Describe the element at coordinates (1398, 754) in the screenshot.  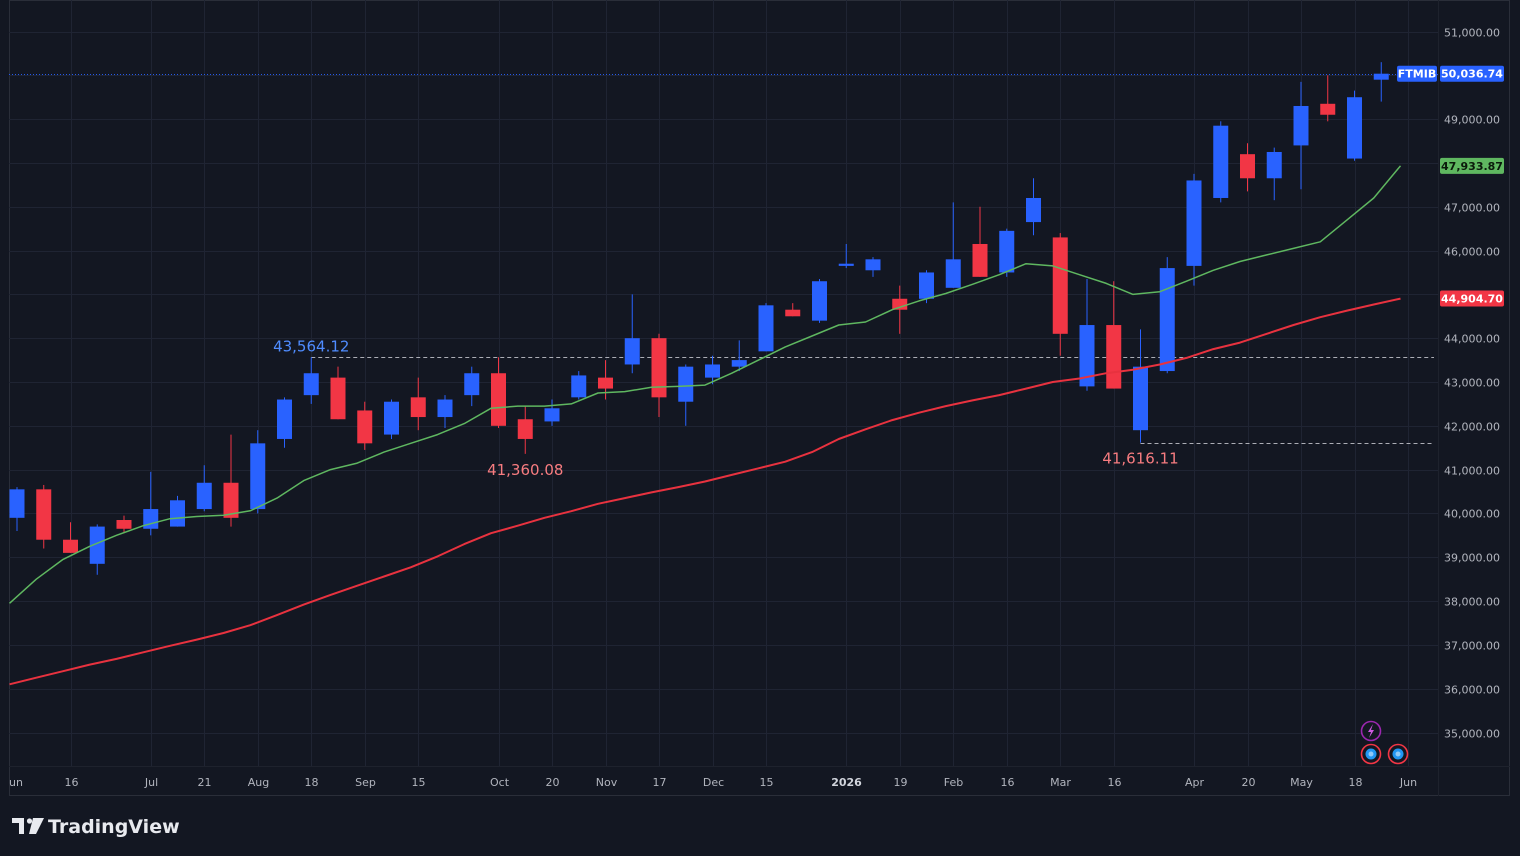
I see `earnings-icon` at that location.